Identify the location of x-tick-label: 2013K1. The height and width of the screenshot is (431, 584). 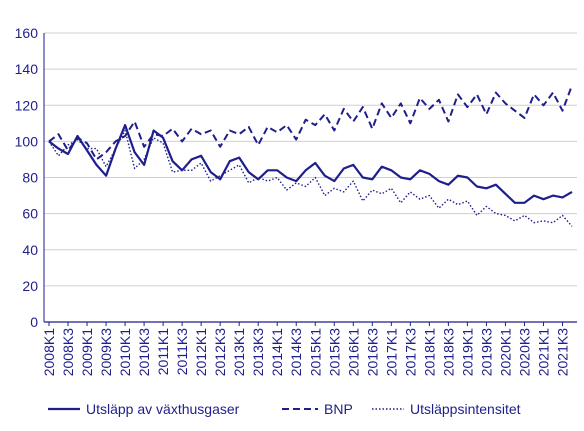
(239, 352).